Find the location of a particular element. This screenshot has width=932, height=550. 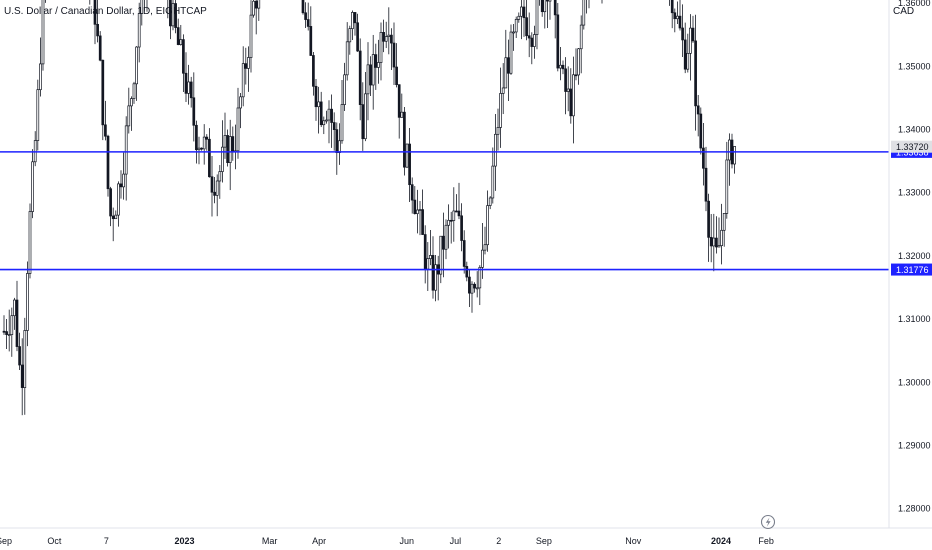

x-tick-label: Sep is located at coordinates (544, 541).